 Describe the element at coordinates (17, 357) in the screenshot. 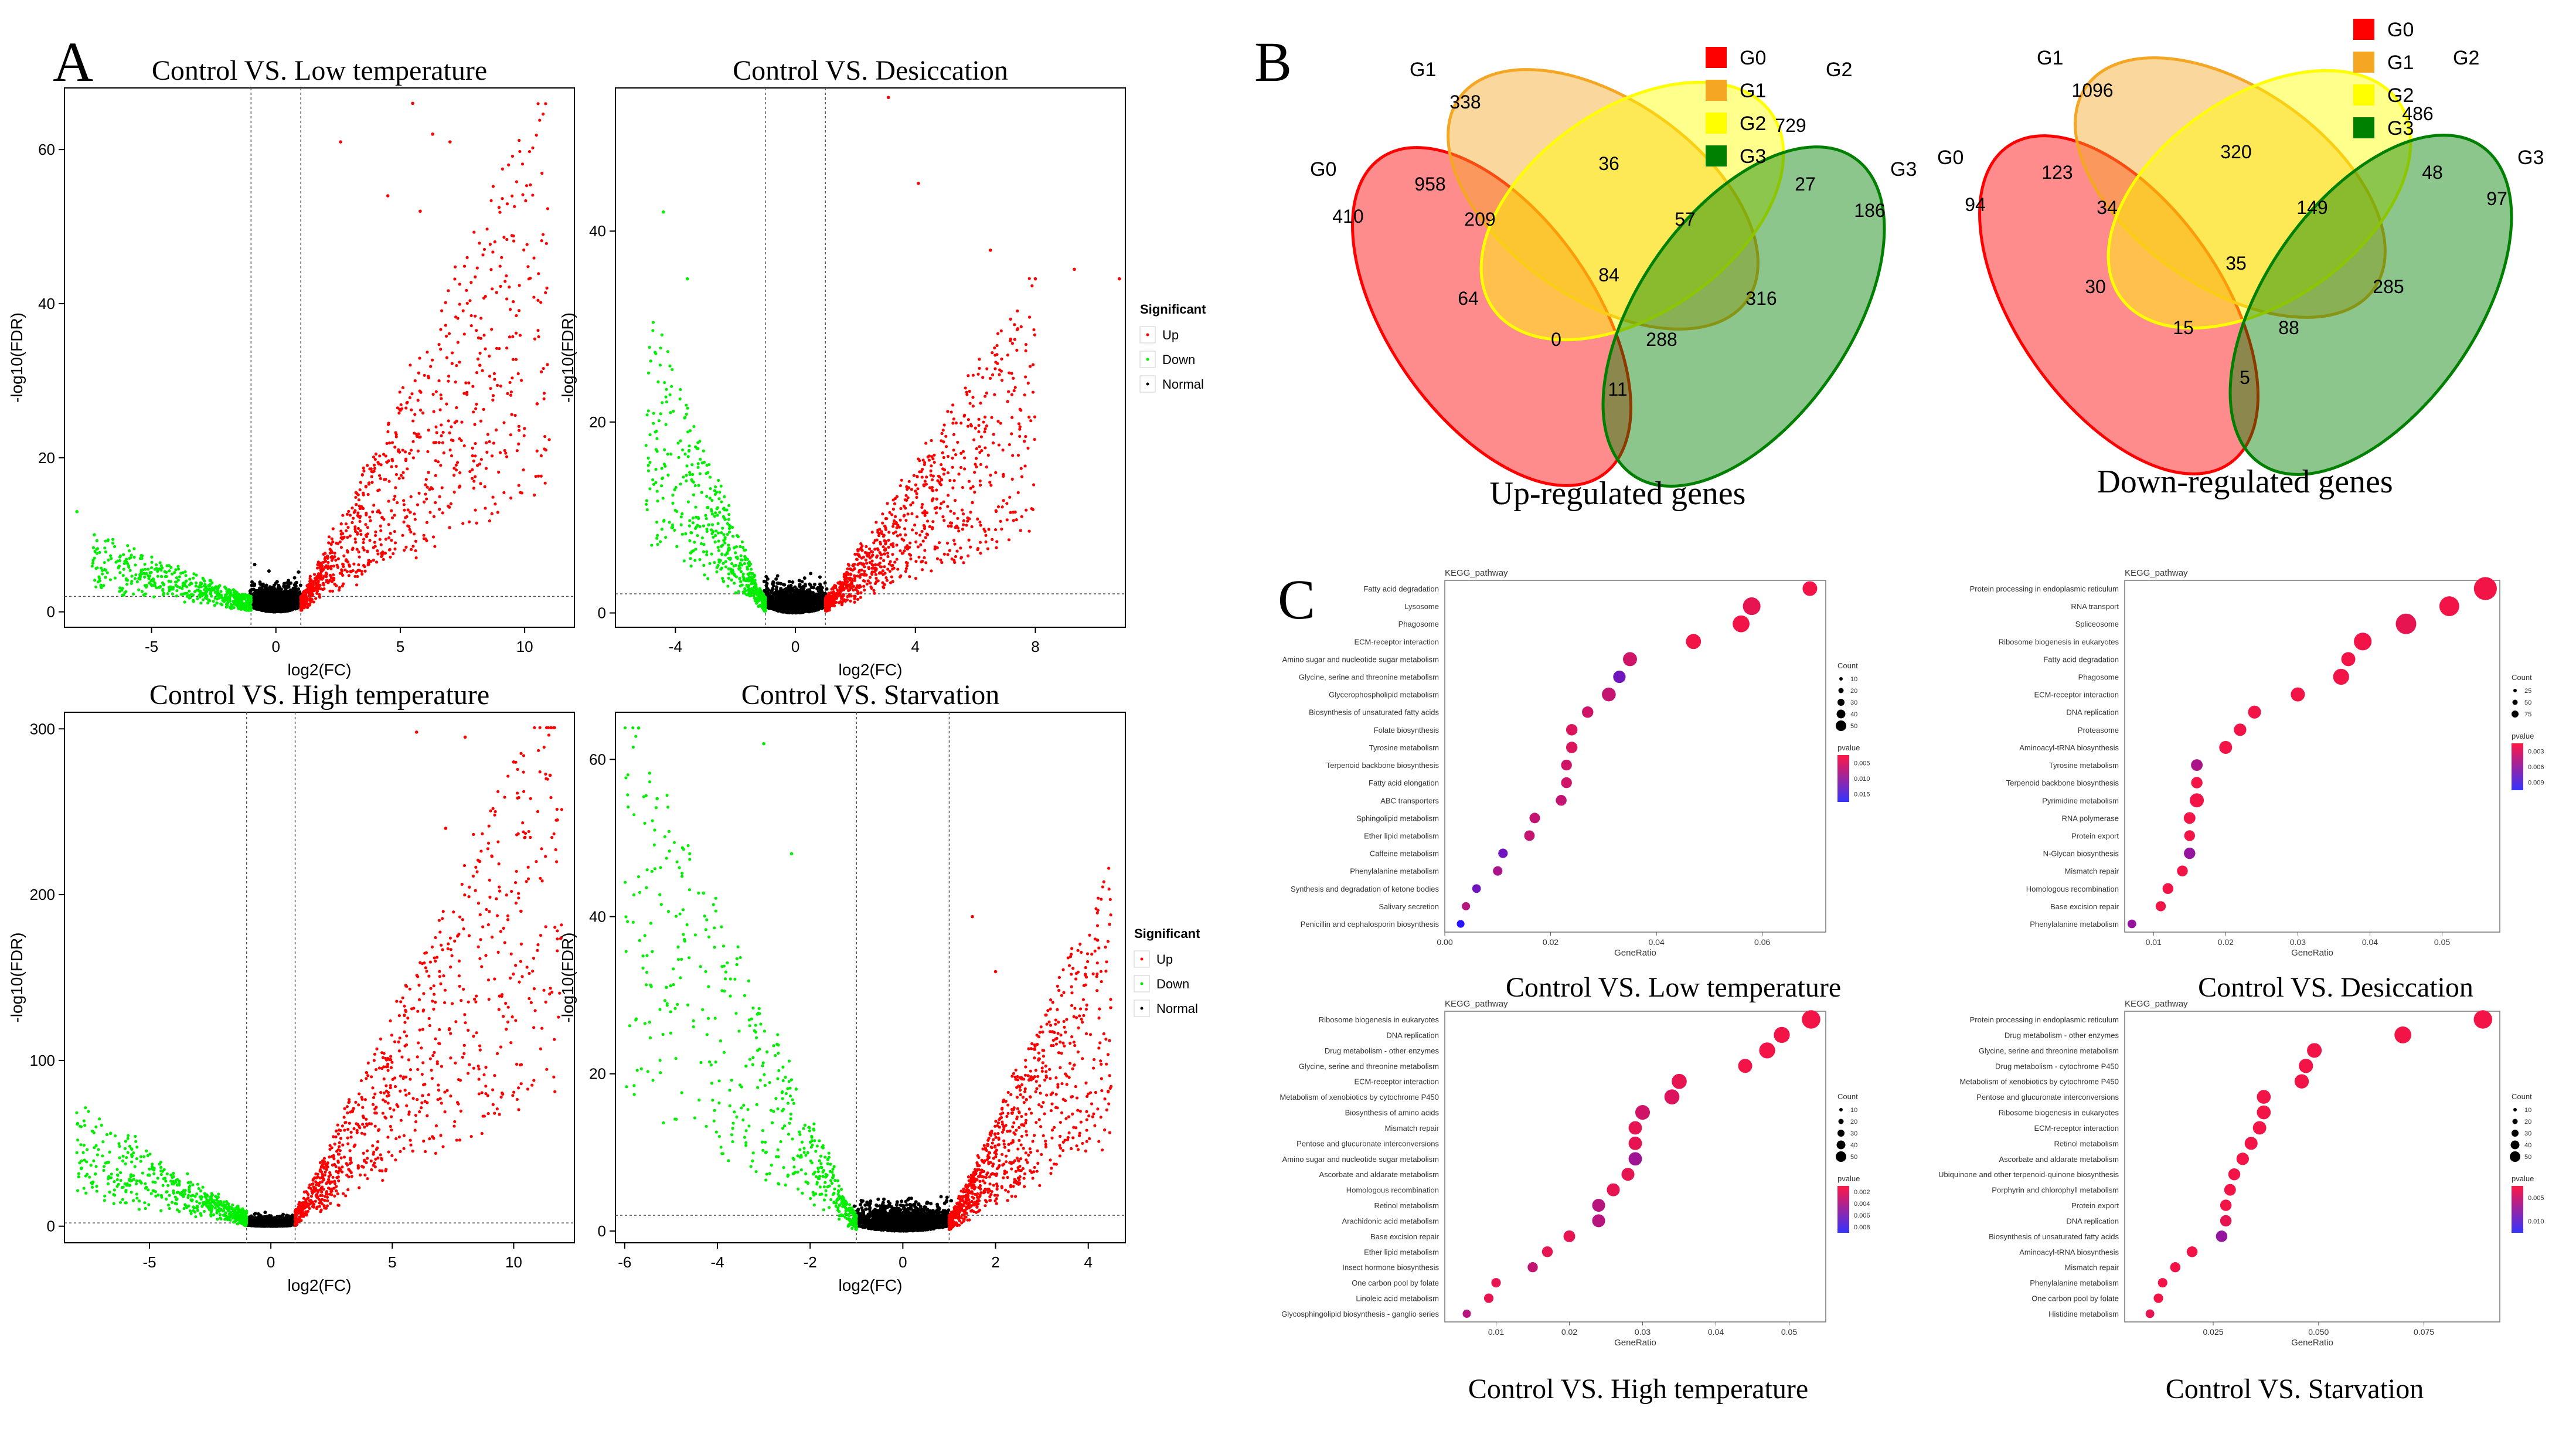

I see `y-axis-label: -log10(FDR)` at that location.